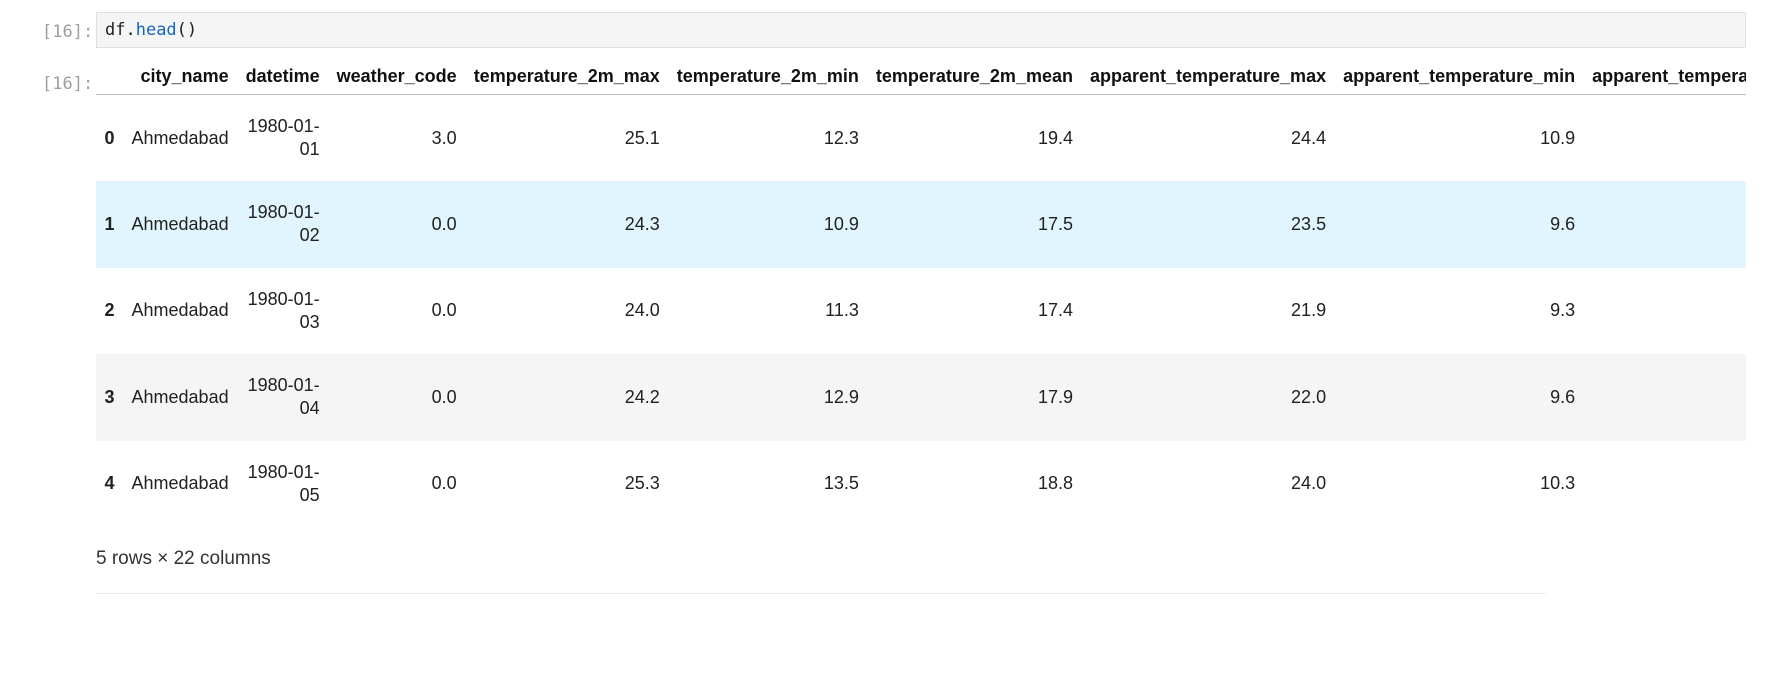 This screenshot has height=673, width=1772. I want to click on cell-temperature-2m-mean: 17.5, so click(1055, 223).